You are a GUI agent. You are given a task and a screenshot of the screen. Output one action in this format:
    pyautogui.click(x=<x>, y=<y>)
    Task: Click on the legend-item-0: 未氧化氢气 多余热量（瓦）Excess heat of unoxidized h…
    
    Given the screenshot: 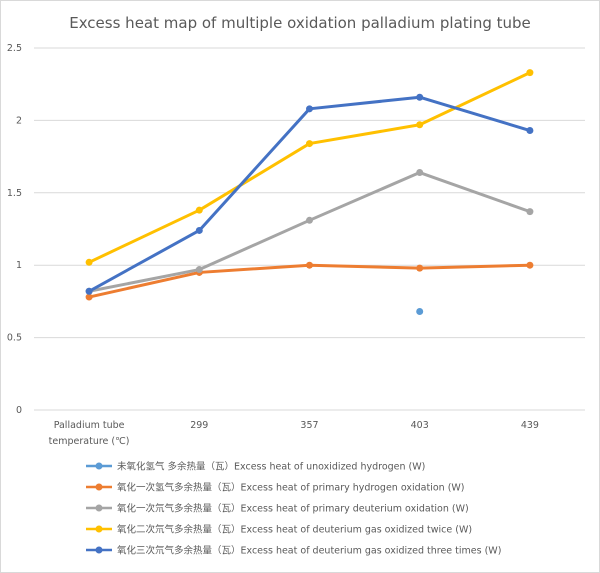 What is the action you would take?
    pyautogui.click(x=255, y=467)
    